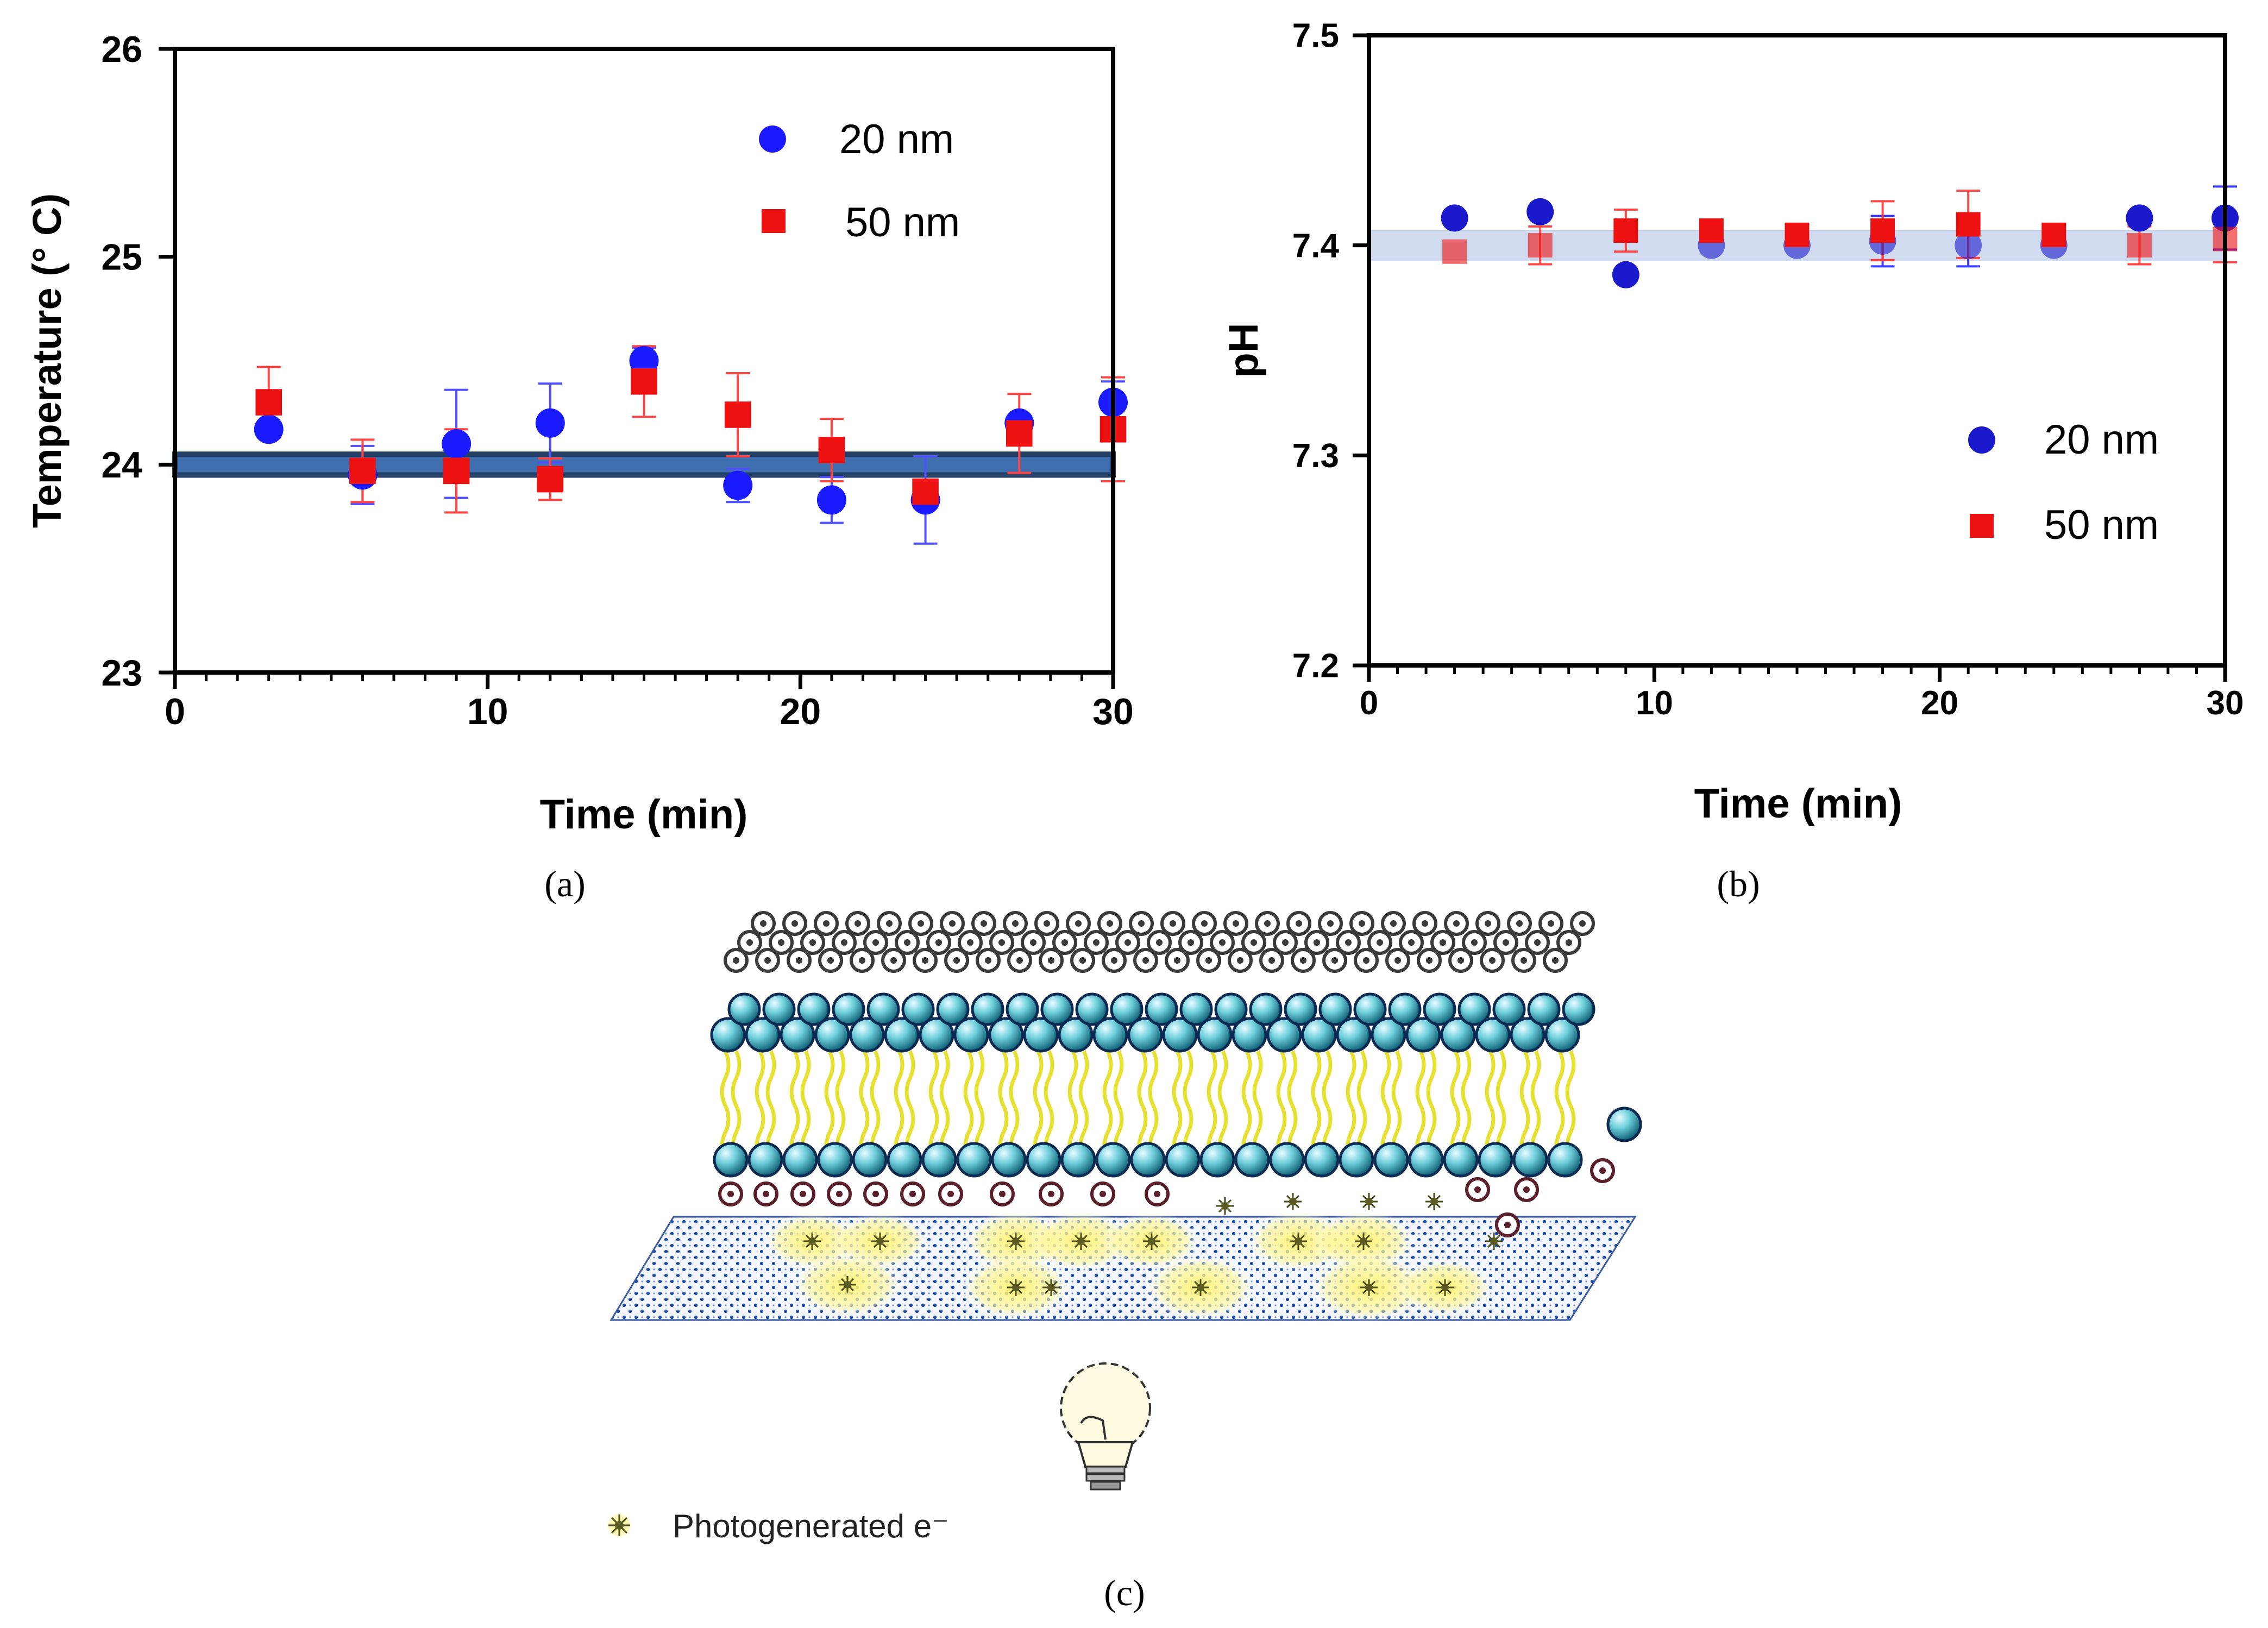 The width and height of the screenshot is (2268, 1628). Describe the element at coordinates (644, 814) in the screenshot. I see `temperature-x-axis-title: Time (min)` at that location.